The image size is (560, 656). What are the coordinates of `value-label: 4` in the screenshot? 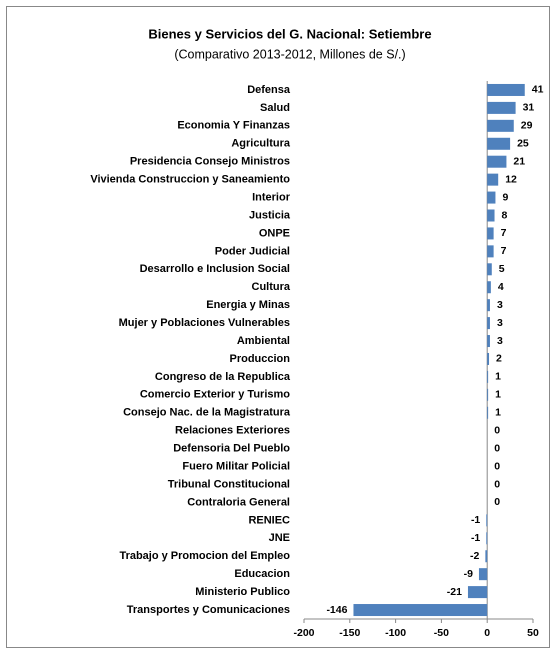 It's located at (501, 287).